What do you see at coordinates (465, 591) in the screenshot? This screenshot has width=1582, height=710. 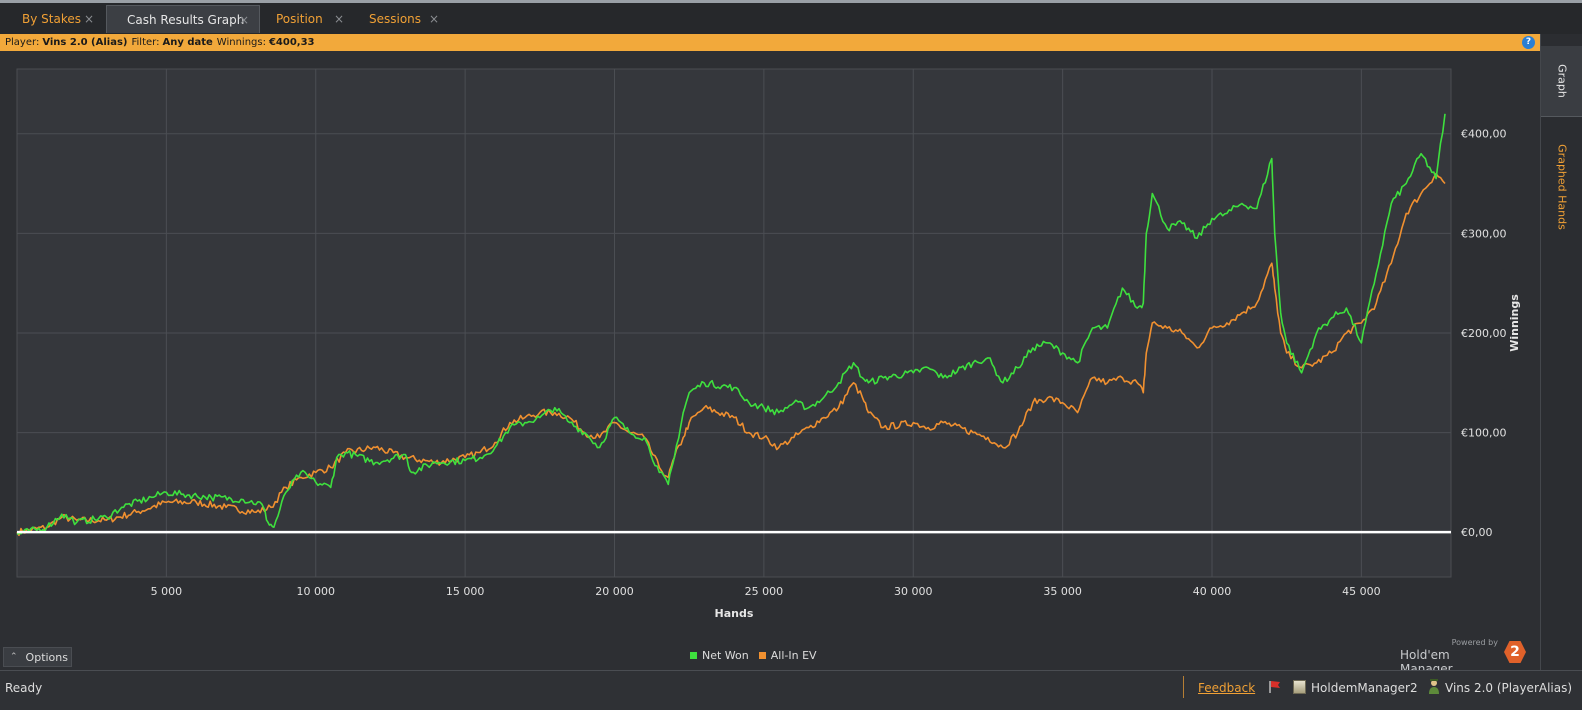 I see `x-tick-label: 15 000` at bounding box center [465, 591].